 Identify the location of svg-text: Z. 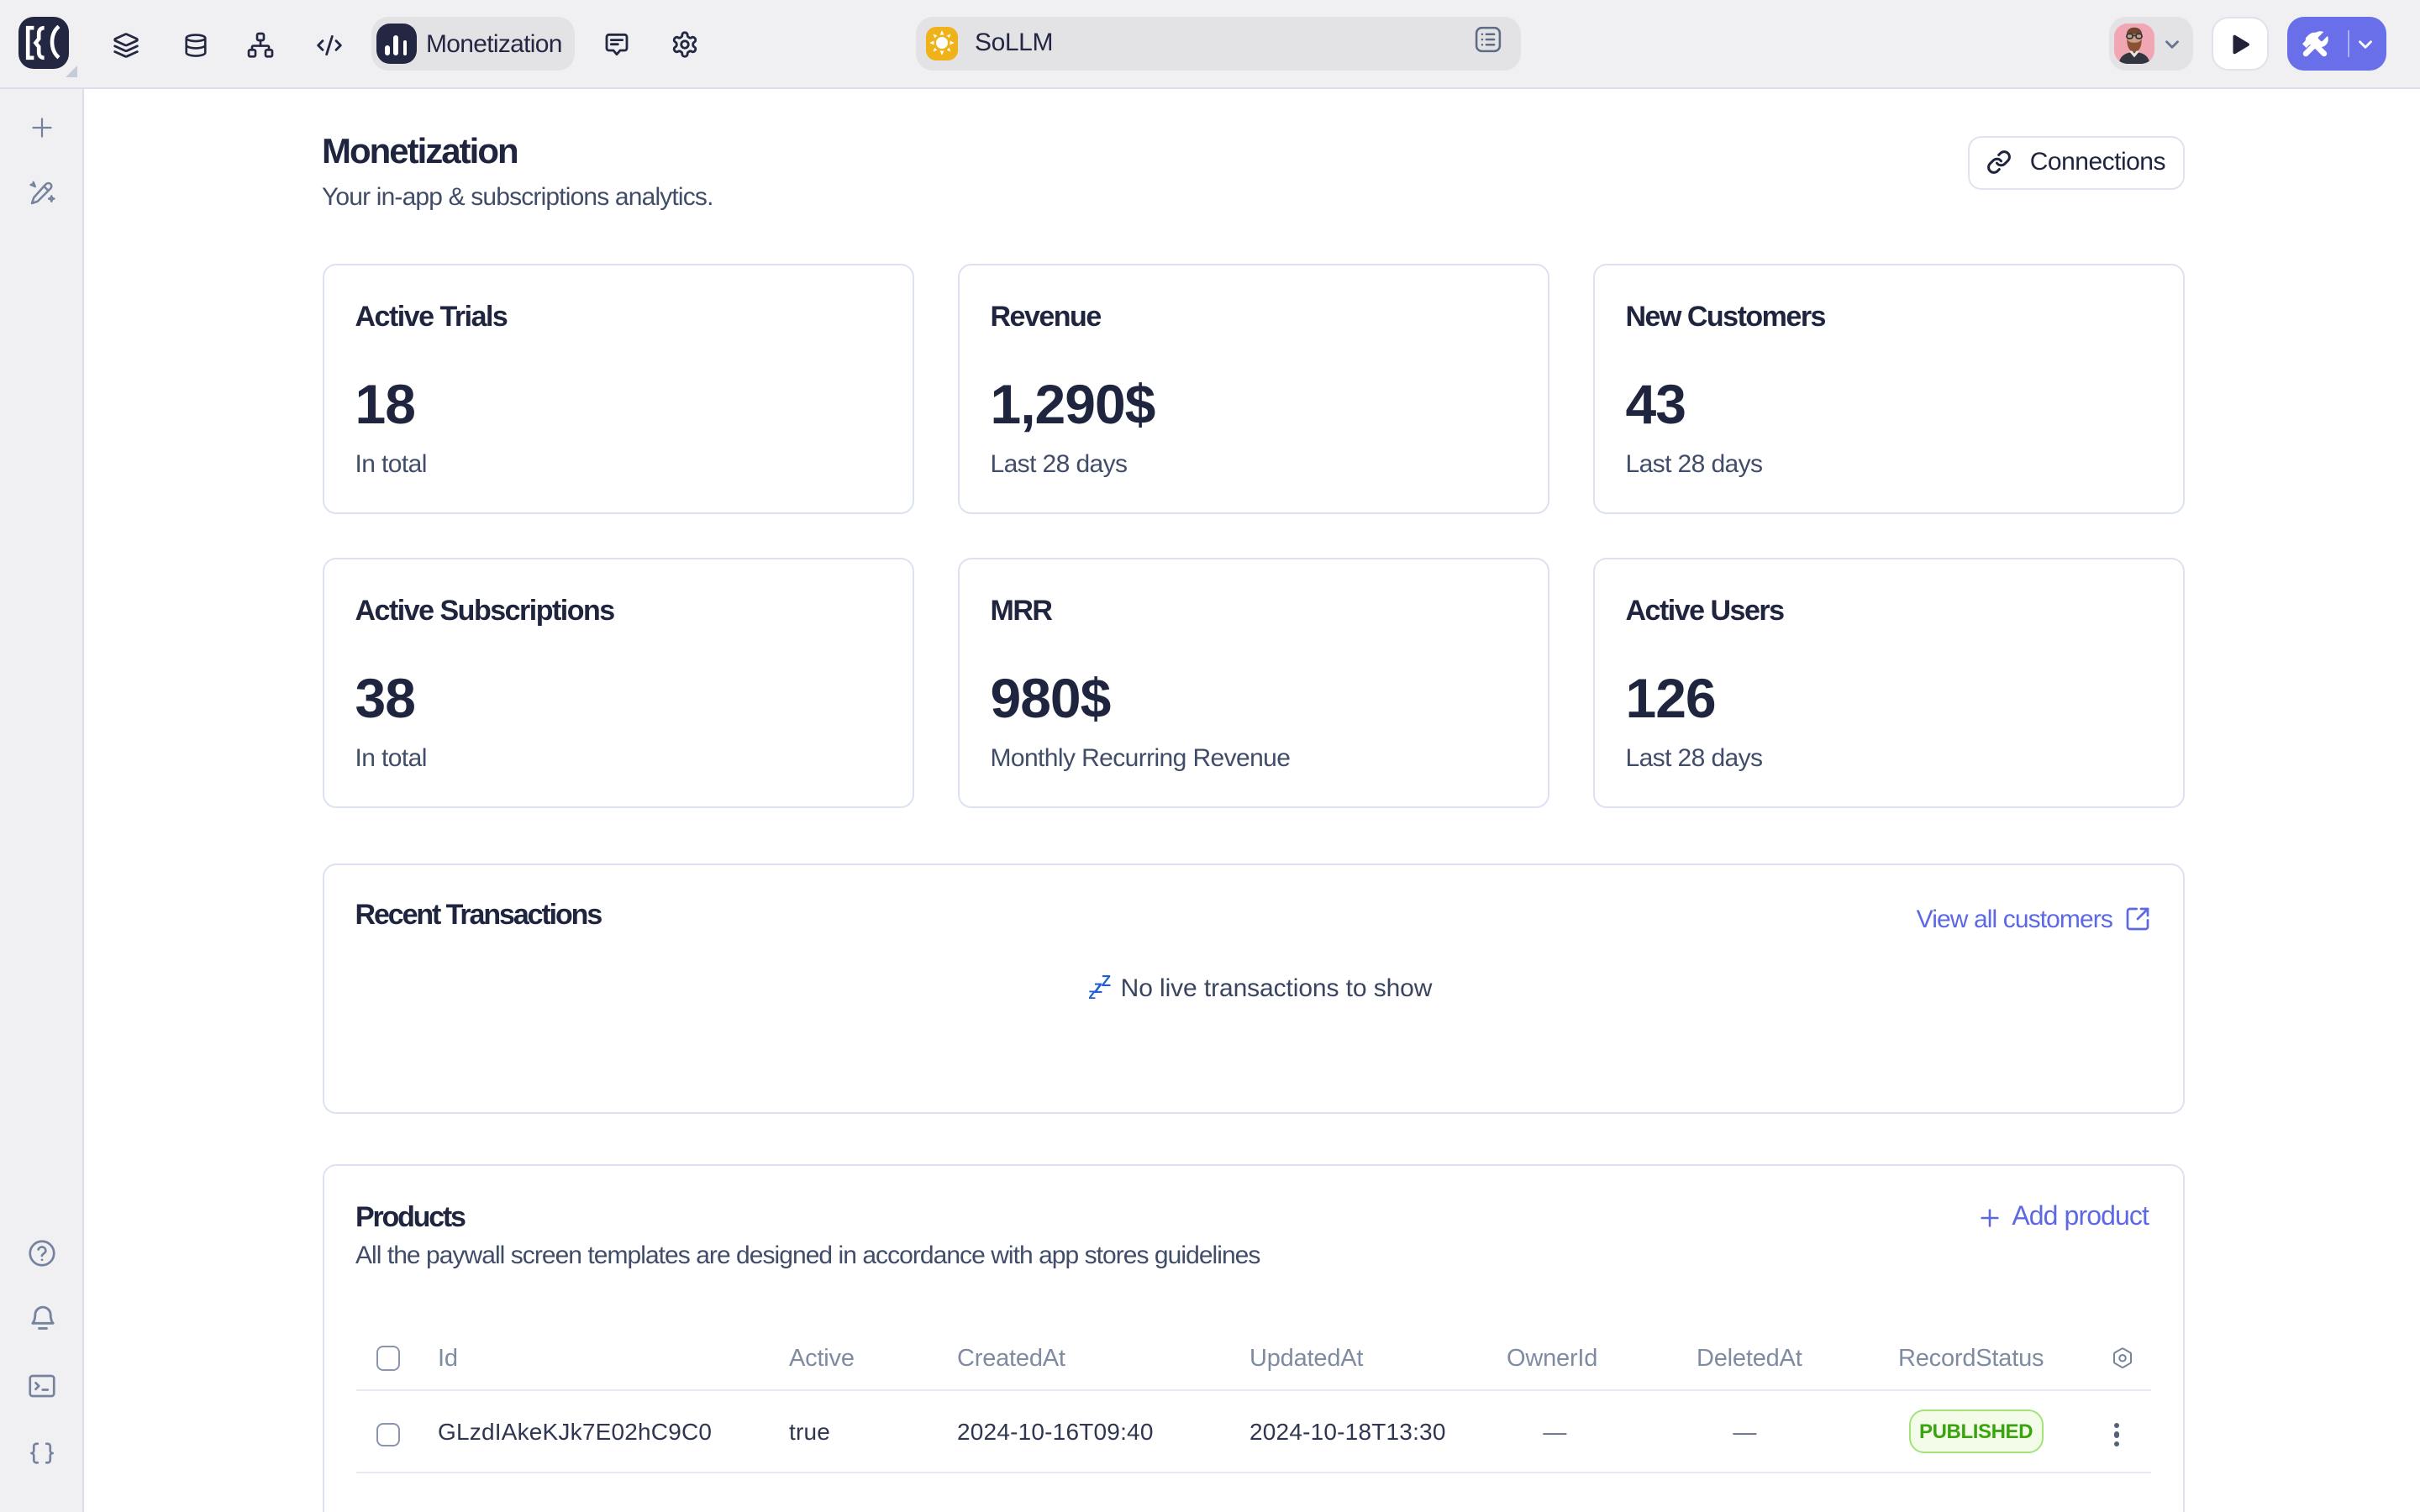
(1105, 980).